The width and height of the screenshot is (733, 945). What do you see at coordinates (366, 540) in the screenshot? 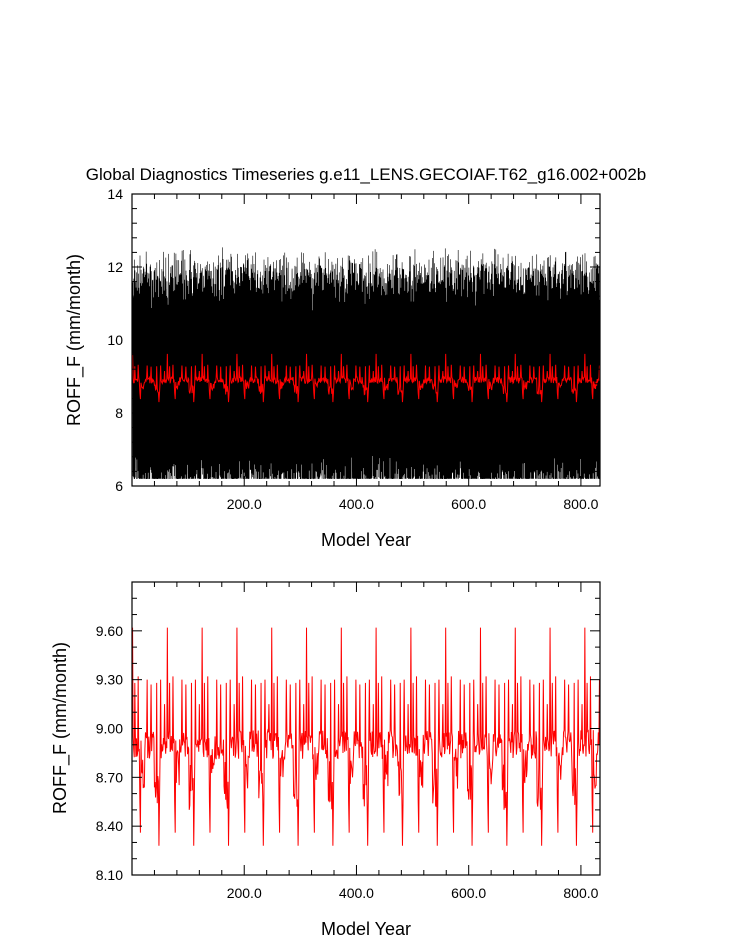
I see `top-x-axis-label: Model Year` at bounding box center [366, 540].